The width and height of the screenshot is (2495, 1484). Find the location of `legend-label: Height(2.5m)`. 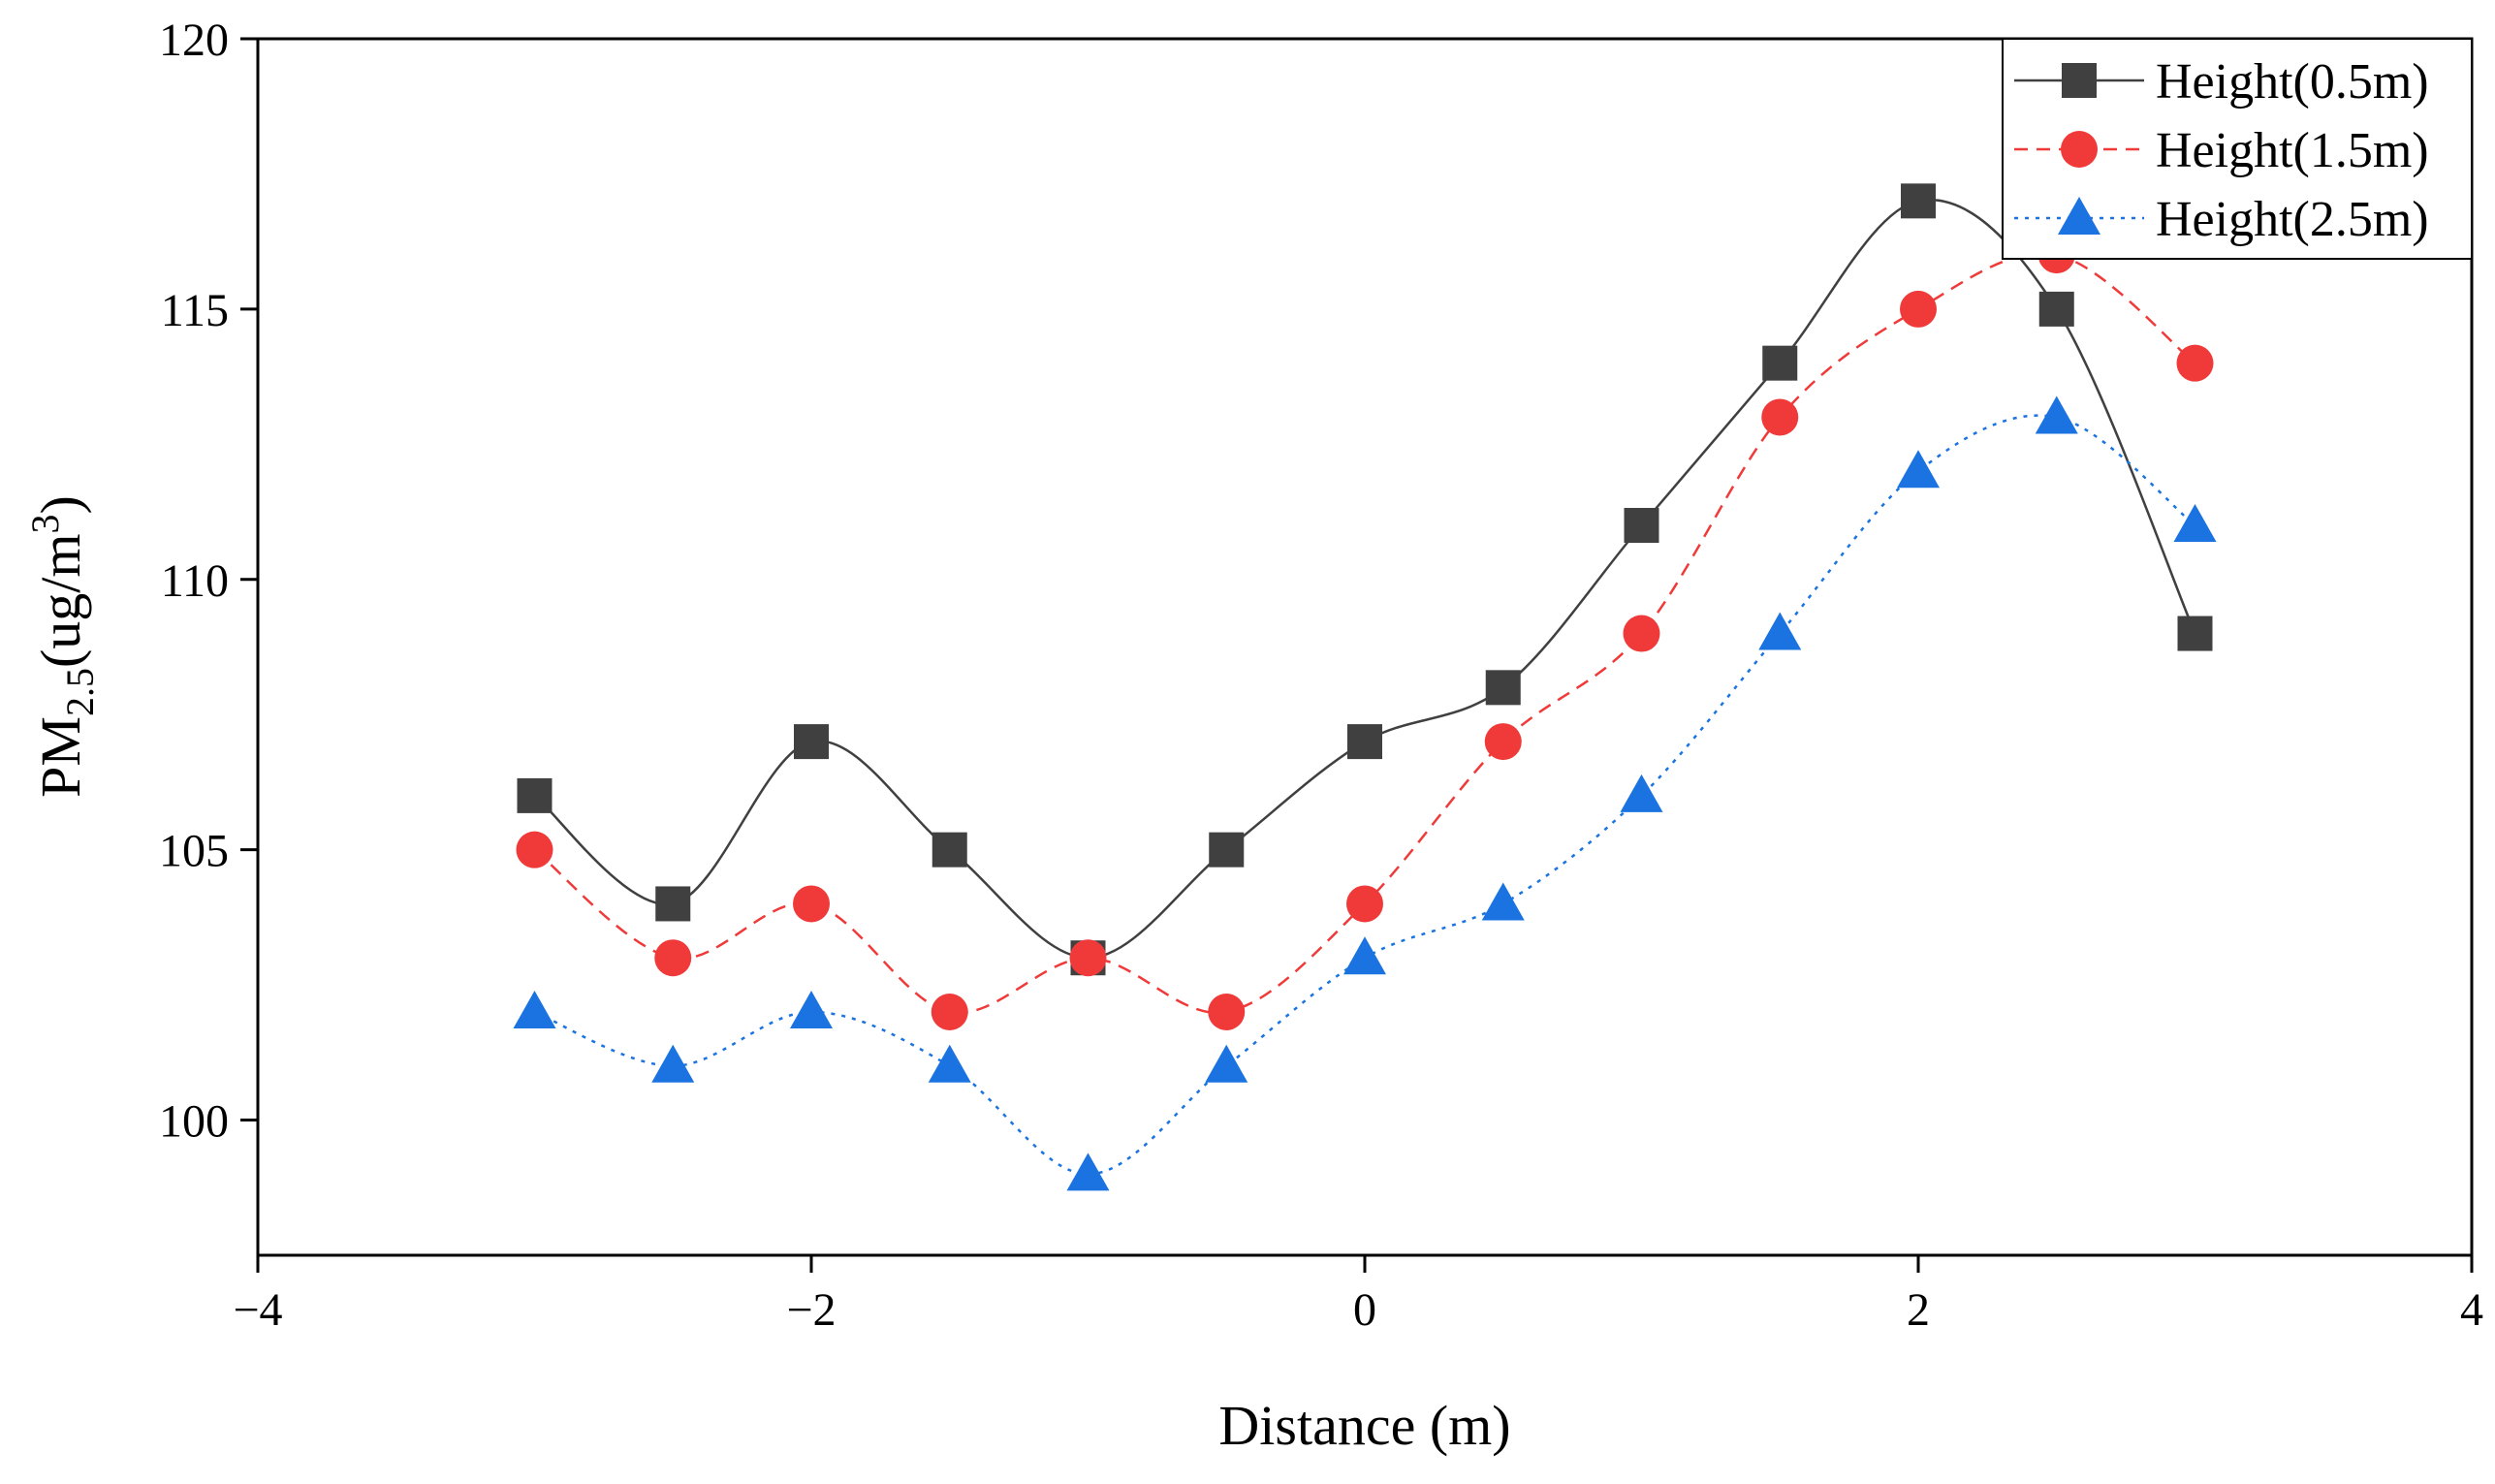

legend-label: Height(2.5m) is located at coordinates (2292, 220).